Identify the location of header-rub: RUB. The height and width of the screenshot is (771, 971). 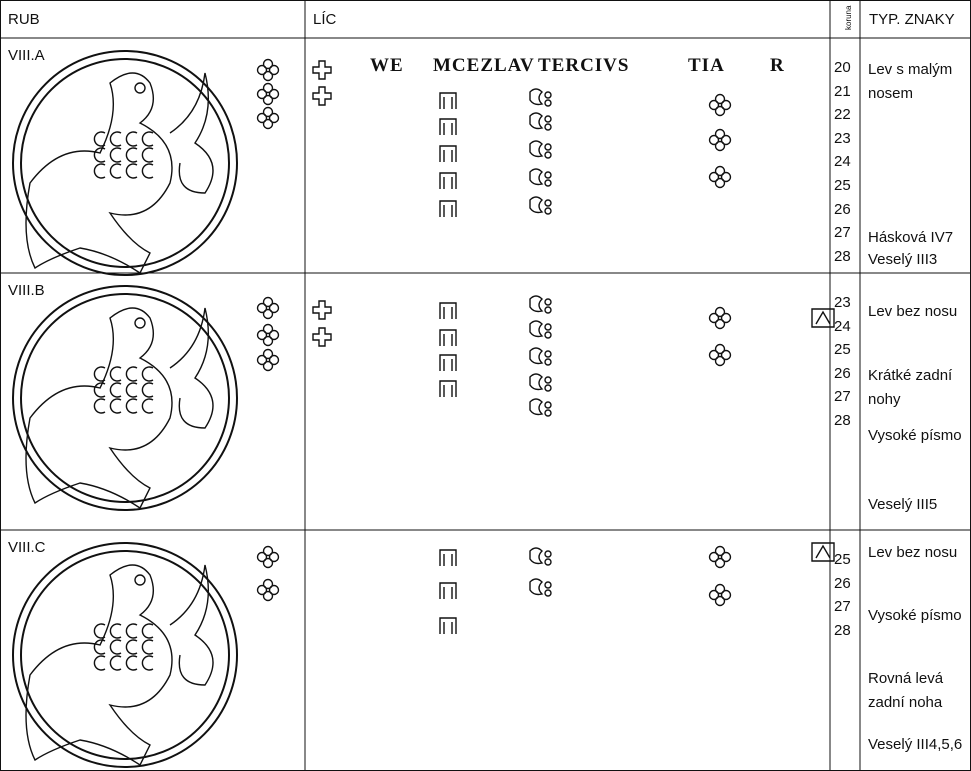
(24, 19).